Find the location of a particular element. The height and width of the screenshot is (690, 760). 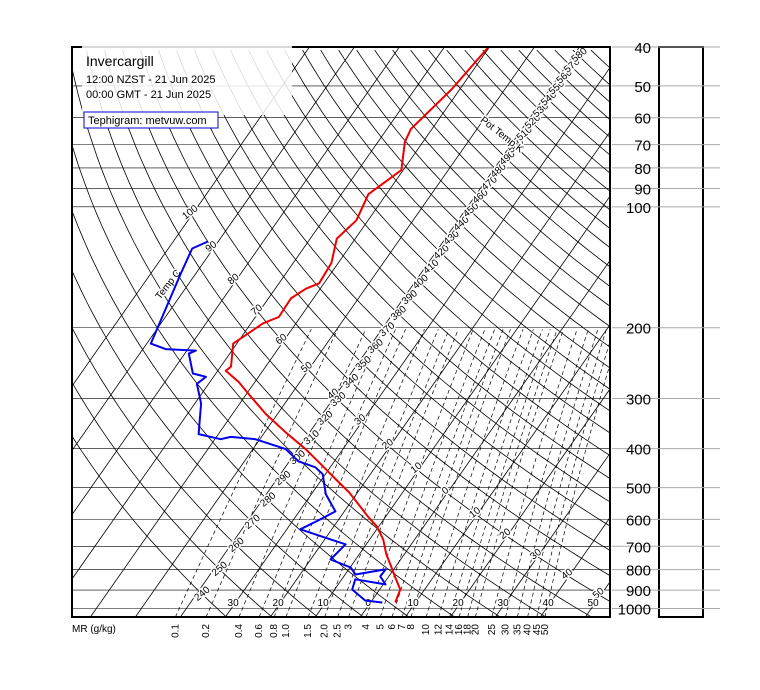

pressure-tick-label: 1000 is located at coordinates (634, 609).